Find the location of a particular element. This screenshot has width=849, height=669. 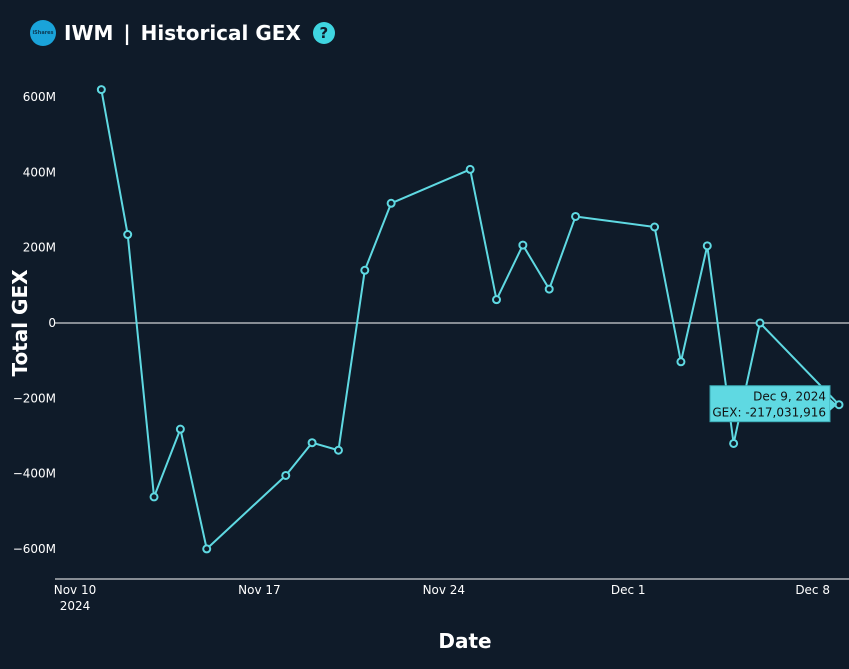

x-tick-sublabel: 2024 is located at coordinates (75, 606).